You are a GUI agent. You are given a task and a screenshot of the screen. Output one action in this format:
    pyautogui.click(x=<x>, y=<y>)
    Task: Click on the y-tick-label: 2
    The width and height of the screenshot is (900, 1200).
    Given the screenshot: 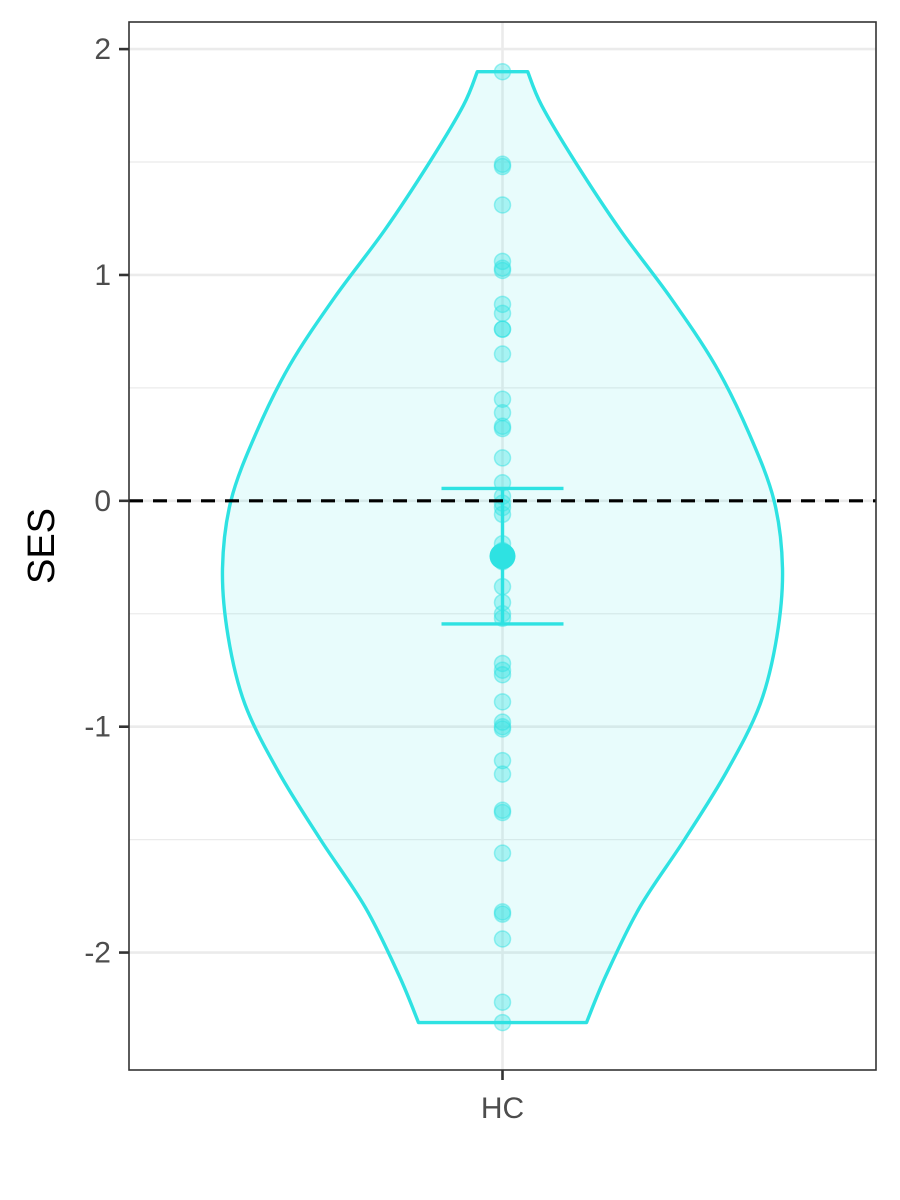 What is the action you would take?
    pyautogui.click(x=102, y=49)
    